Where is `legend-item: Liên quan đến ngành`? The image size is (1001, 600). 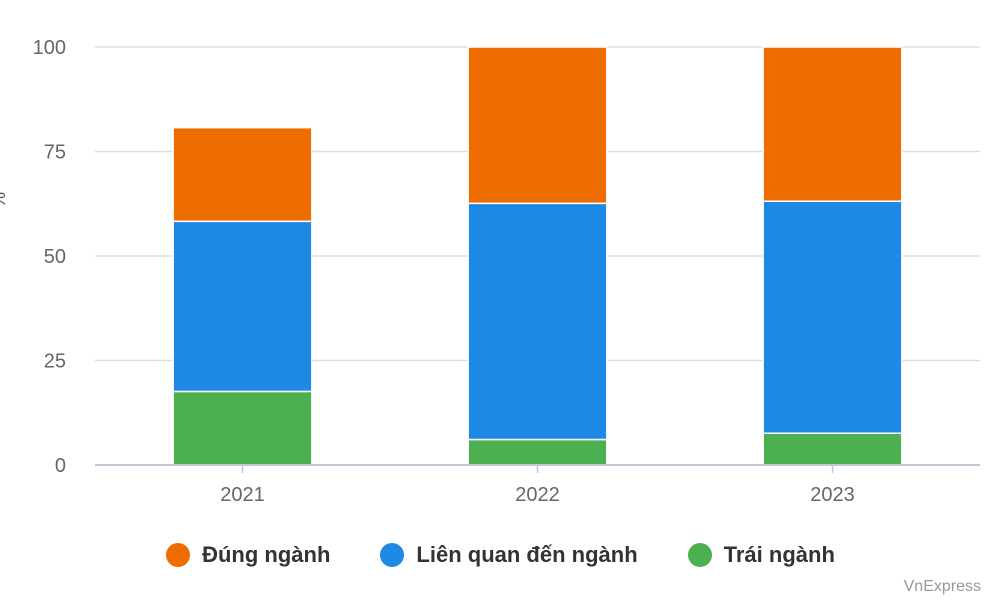
legend-item: Liên quan đến ngành is located at coordinates (509, 555).